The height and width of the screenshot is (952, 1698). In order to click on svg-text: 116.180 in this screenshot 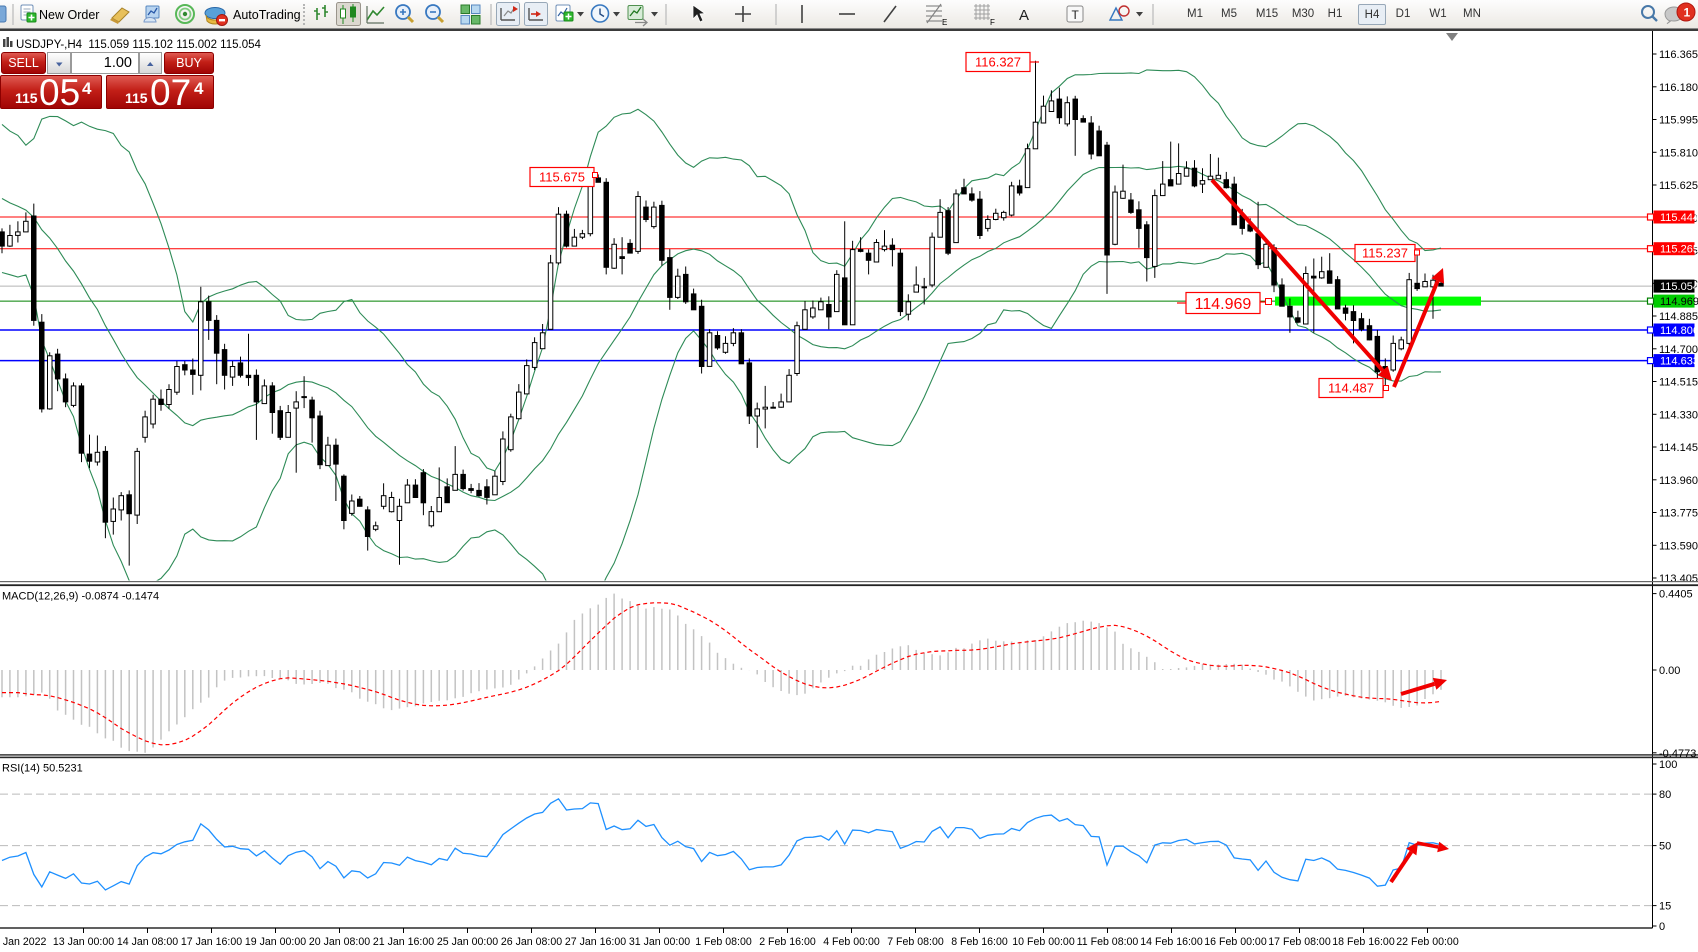, I will do `click(1678, 88)`.